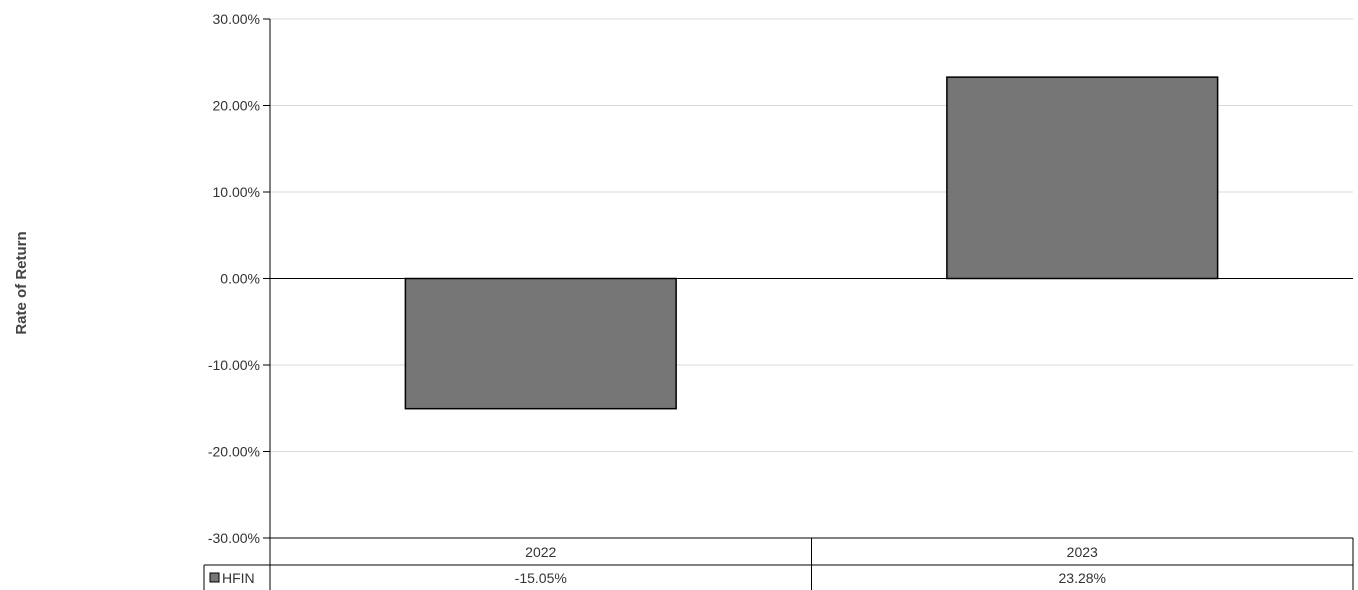 This screenshot has height=590, width=1358. I want to click on y-tick-label: -10.00%, so click(234, 365).